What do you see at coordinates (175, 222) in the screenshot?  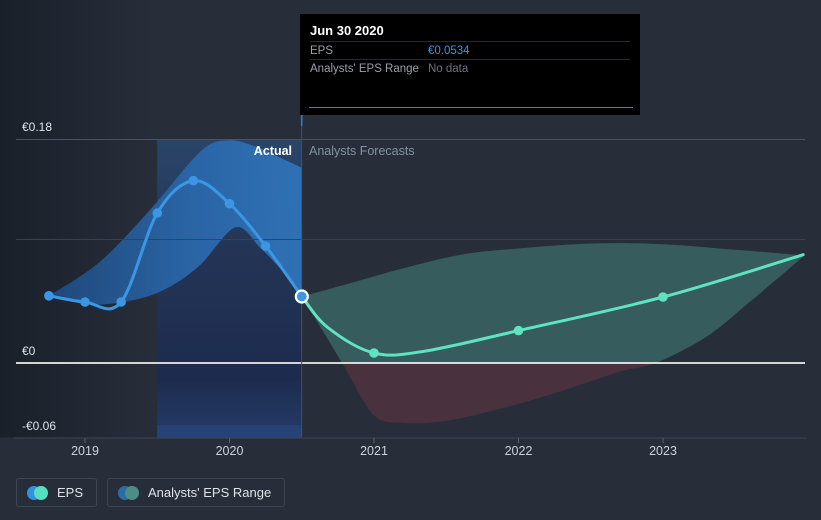 I see `actual-eps-range-area` at bounding box center [175, 222].